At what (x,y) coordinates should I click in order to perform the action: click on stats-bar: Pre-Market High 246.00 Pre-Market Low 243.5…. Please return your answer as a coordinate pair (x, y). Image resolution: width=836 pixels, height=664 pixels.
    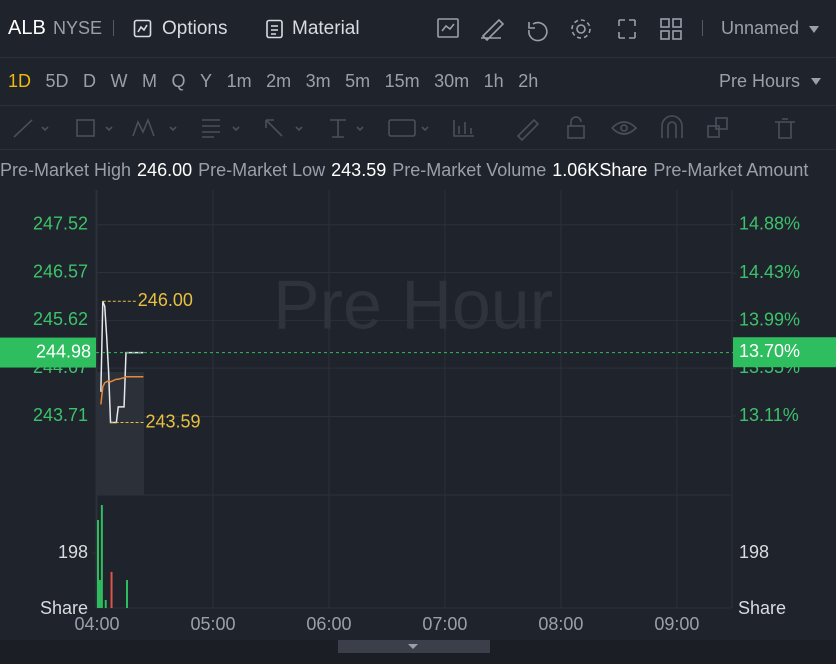
    Looking at the image, I should click on (418, 170).